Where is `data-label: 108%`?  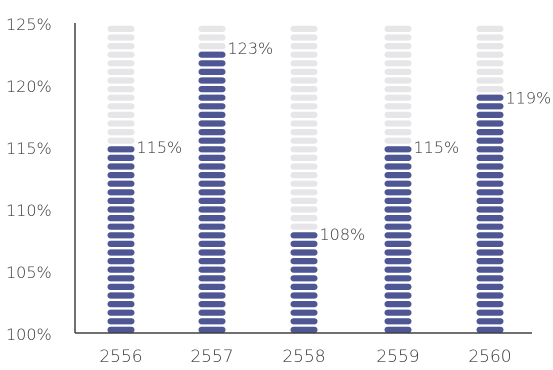
data-label: 108% is located at coordinates (343, 234).